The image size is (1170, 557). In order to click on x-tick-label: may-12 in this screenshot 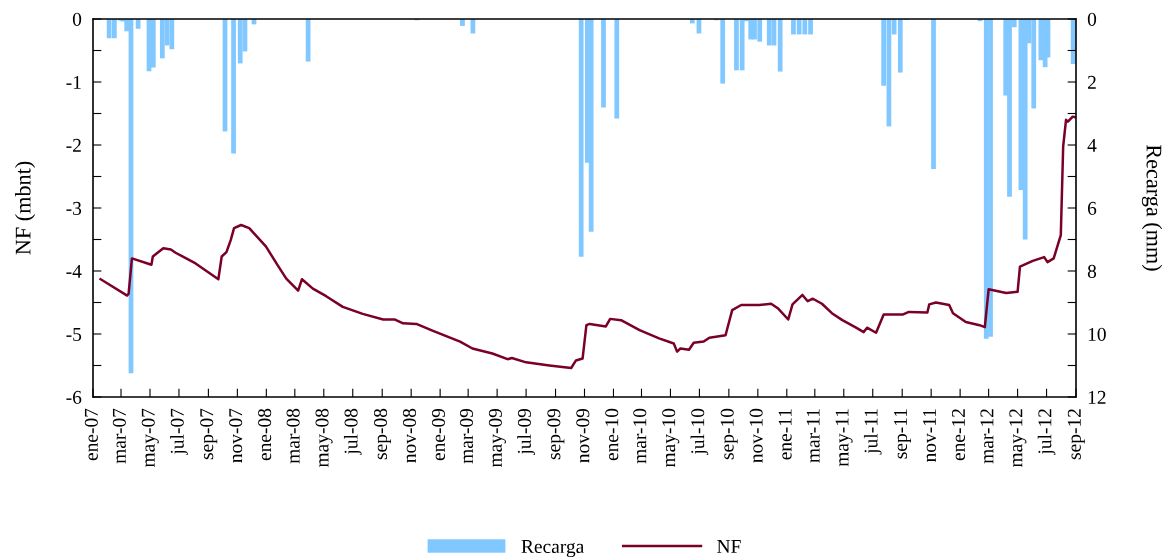, I will do `click(1018, 438)`.